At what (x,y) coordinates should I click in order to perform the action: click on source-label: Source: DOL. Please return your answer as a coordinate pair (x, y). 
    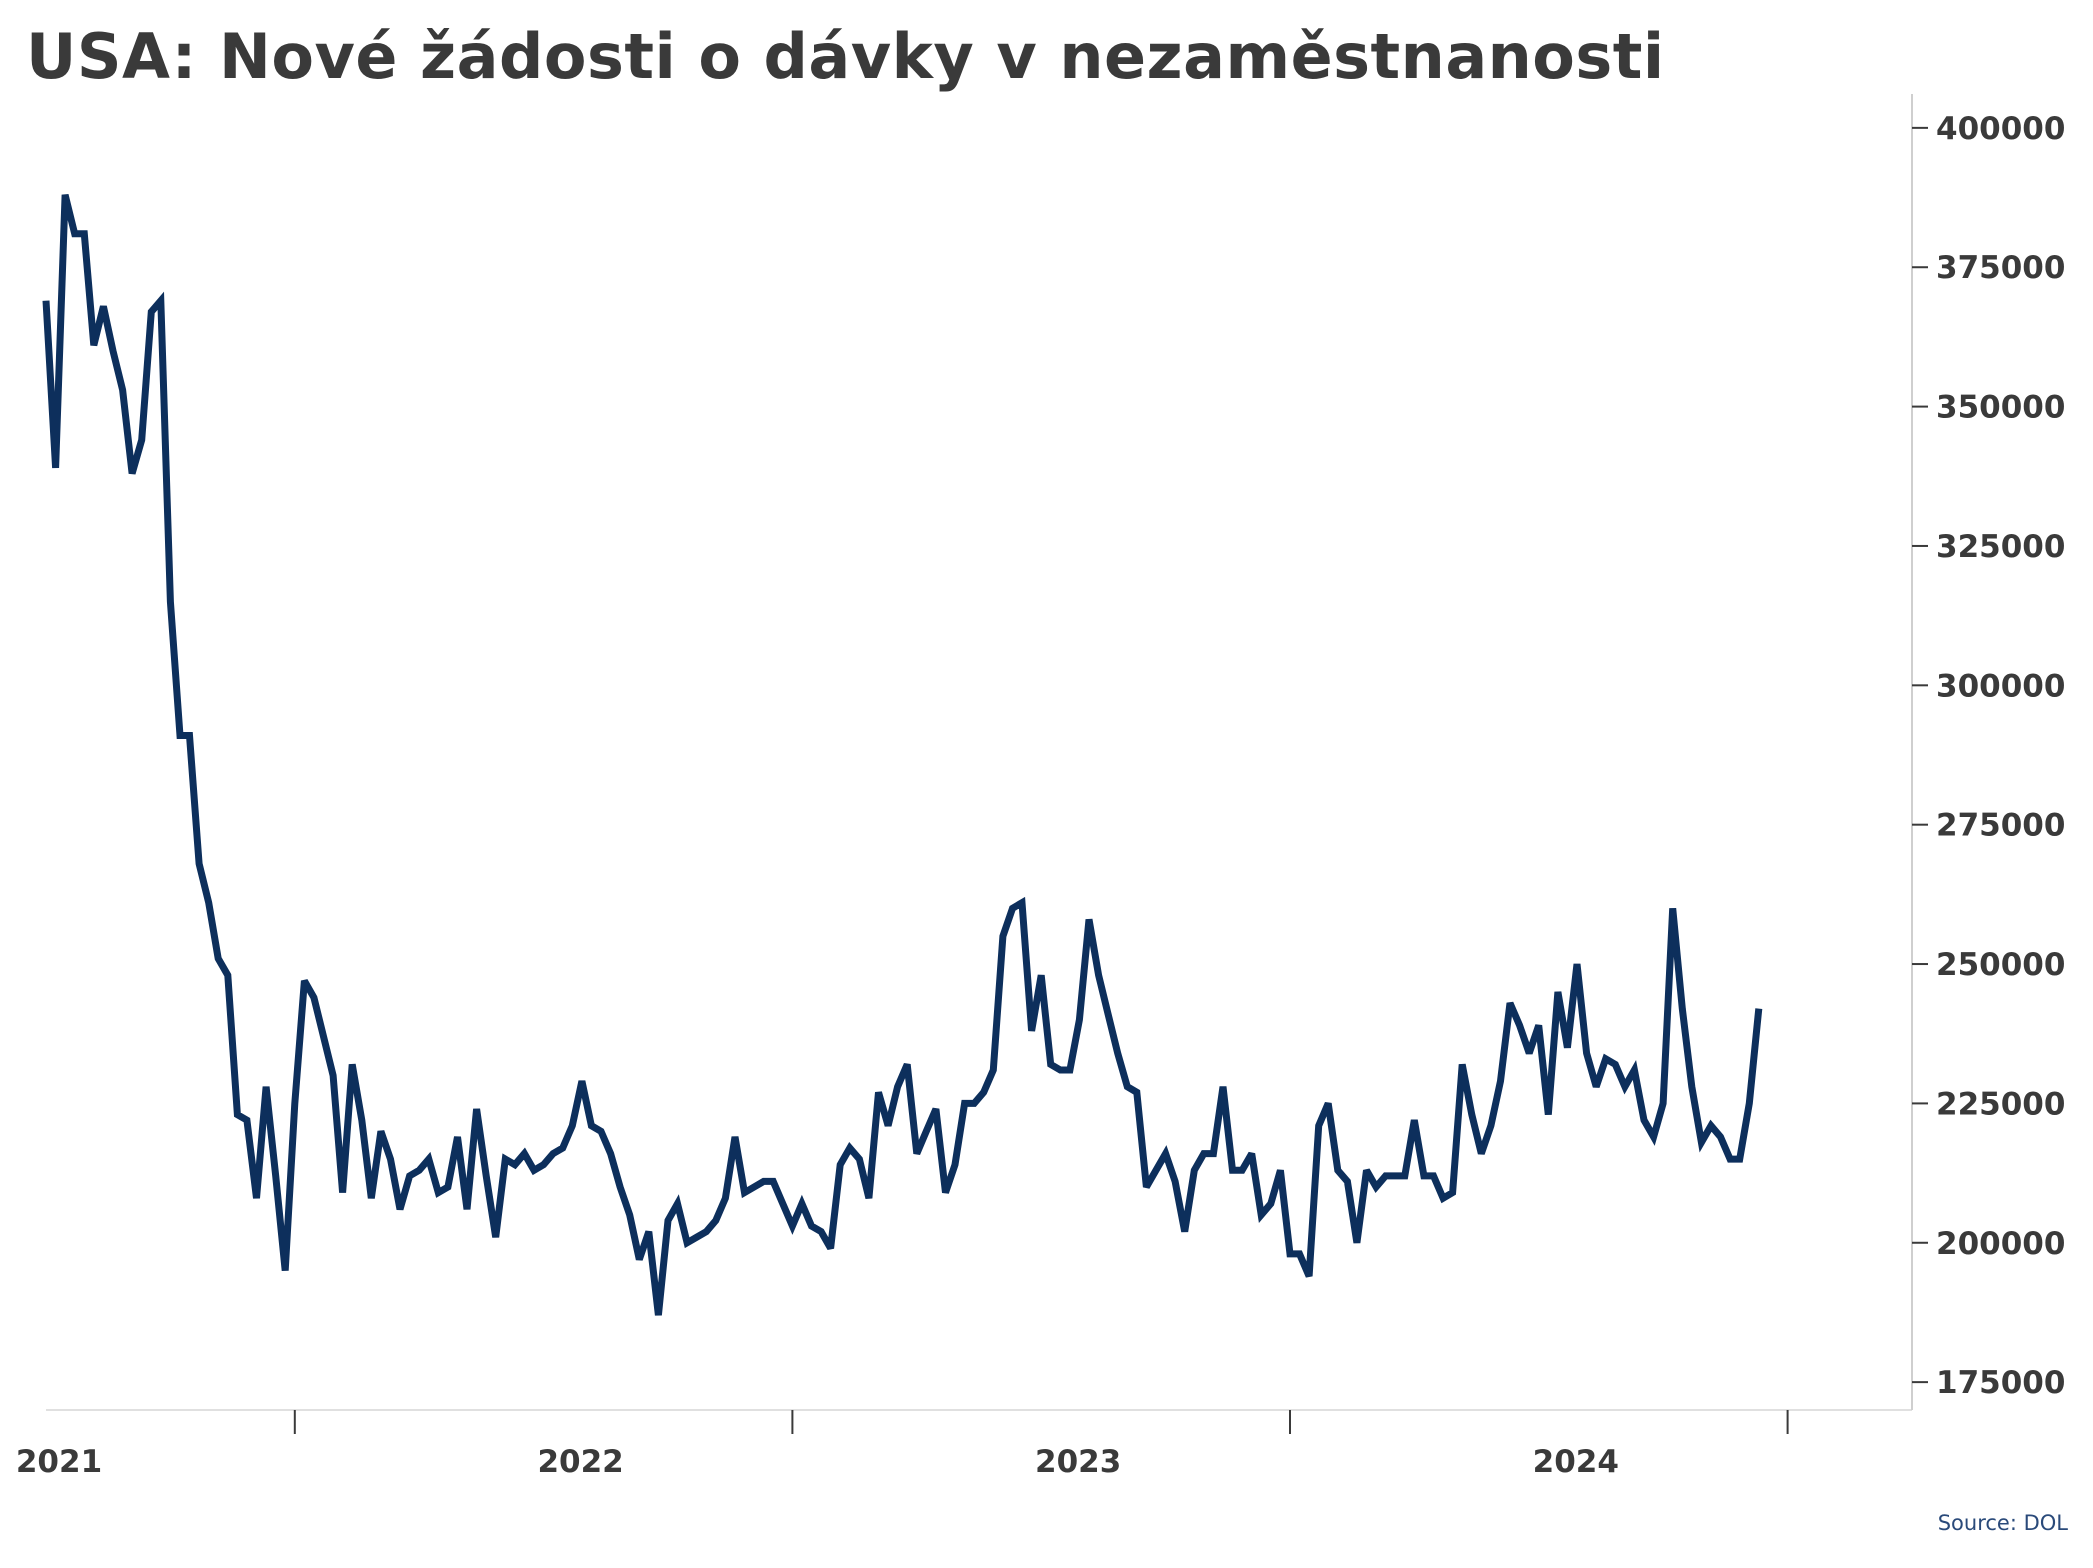
    Looking at the image, I should click on (2003, 1523).